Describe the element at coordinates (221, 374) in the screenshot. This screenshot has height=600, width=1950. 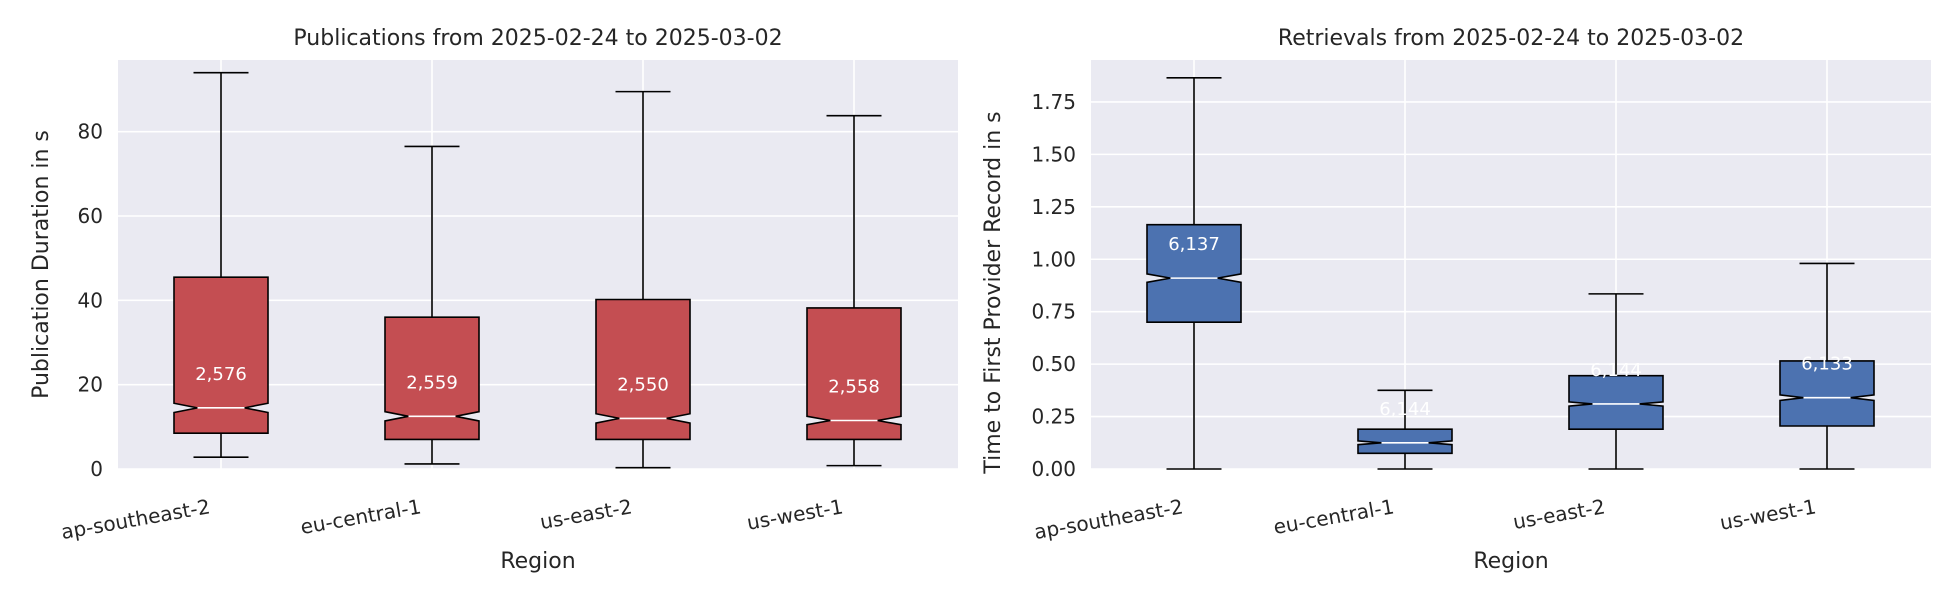
I see `count-label: 2,576` at that location.